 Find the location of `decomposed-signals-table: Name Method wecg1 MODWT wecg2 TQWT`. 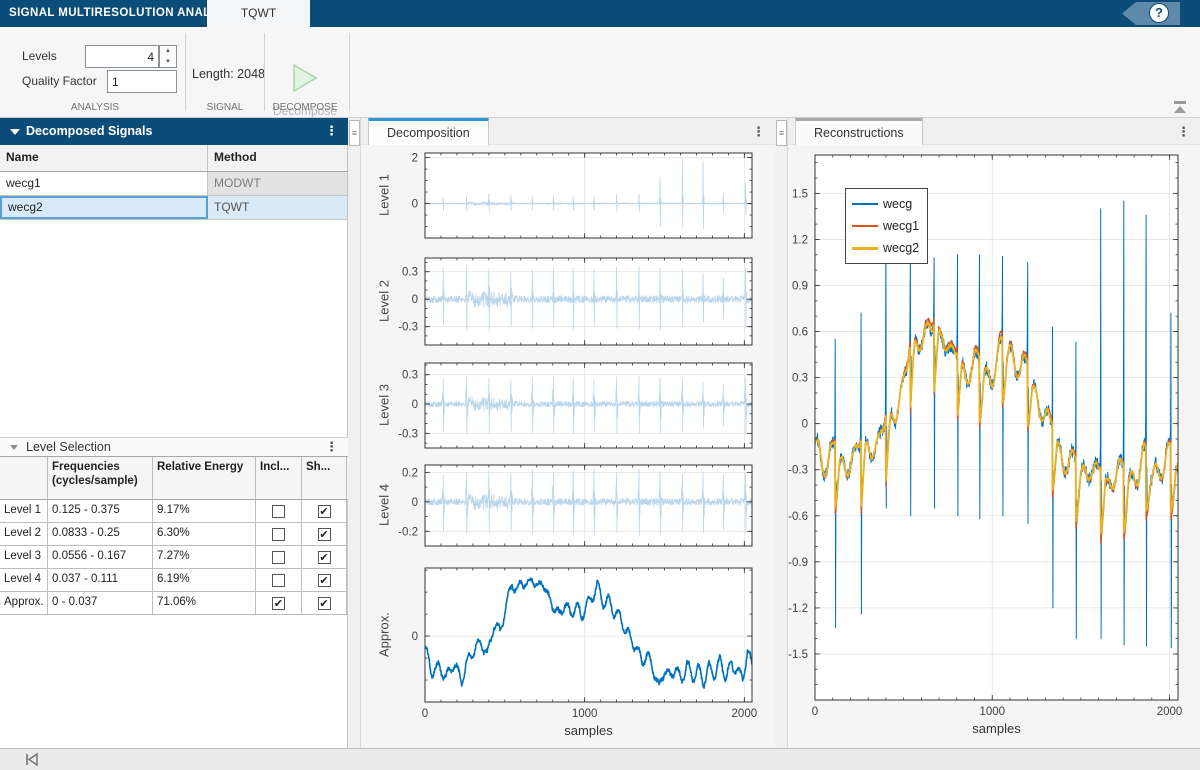

decomposed-signals-table: Name Method wecg1 MODWT wecg2 TQWT is located at coordinates (174, 182).